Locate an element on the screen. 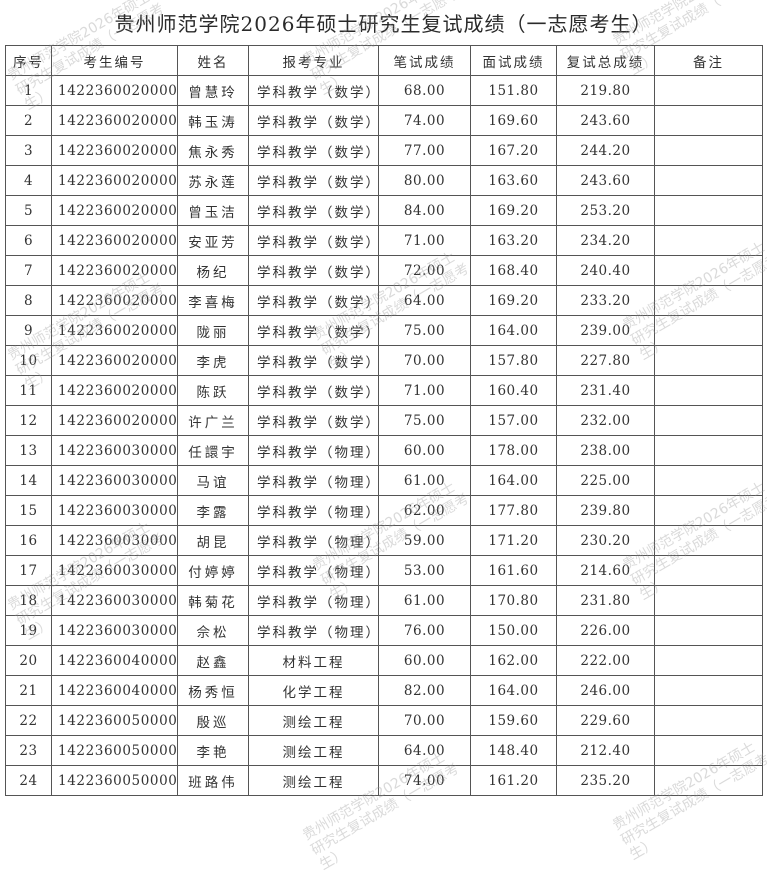 This screenshot has height=874, width=767. candidate-name: 李露 is located at coordinates (213, 510).